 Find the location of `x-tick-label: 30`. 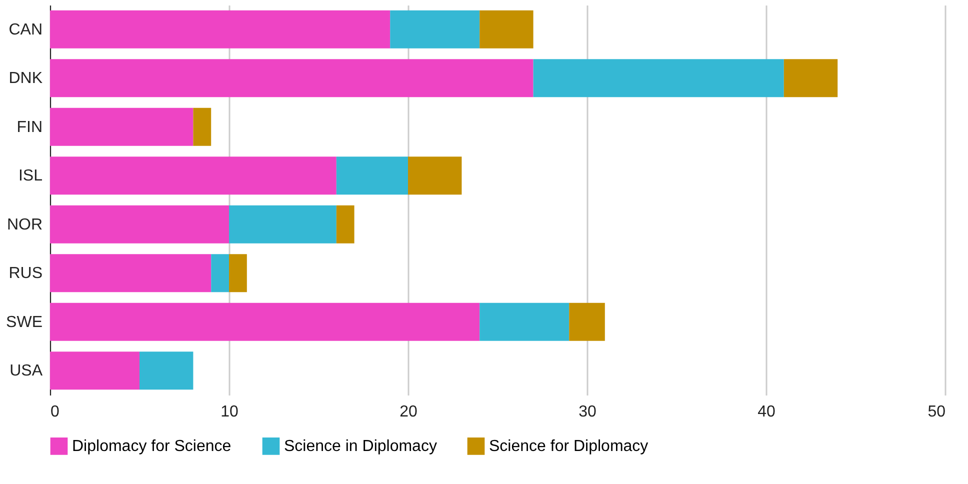

x-tick-label: 30 is located at coordinates (587, 412).